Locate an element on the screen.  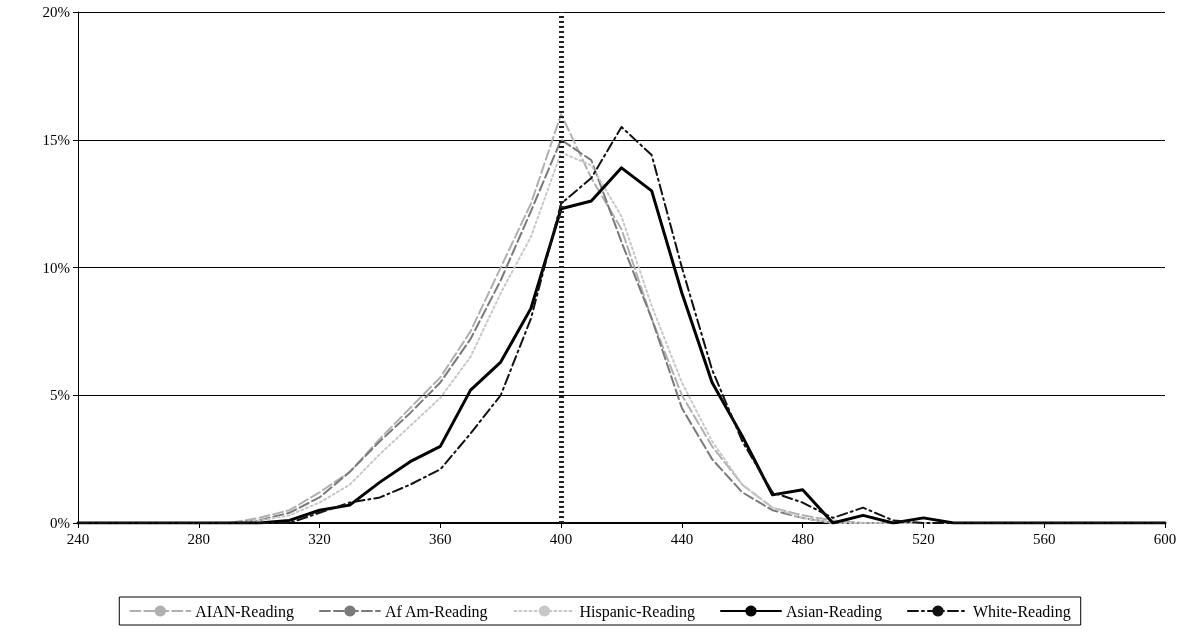
x-tick-label: 320 is located at coordinates (319, 538).